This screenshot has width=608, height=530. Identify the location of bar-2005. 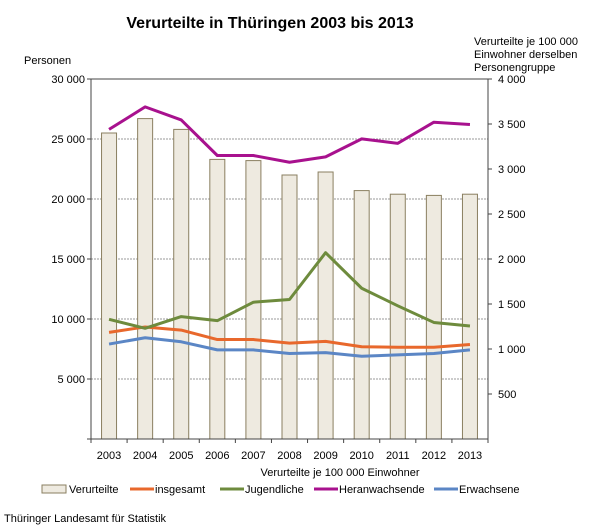
(181, 284).